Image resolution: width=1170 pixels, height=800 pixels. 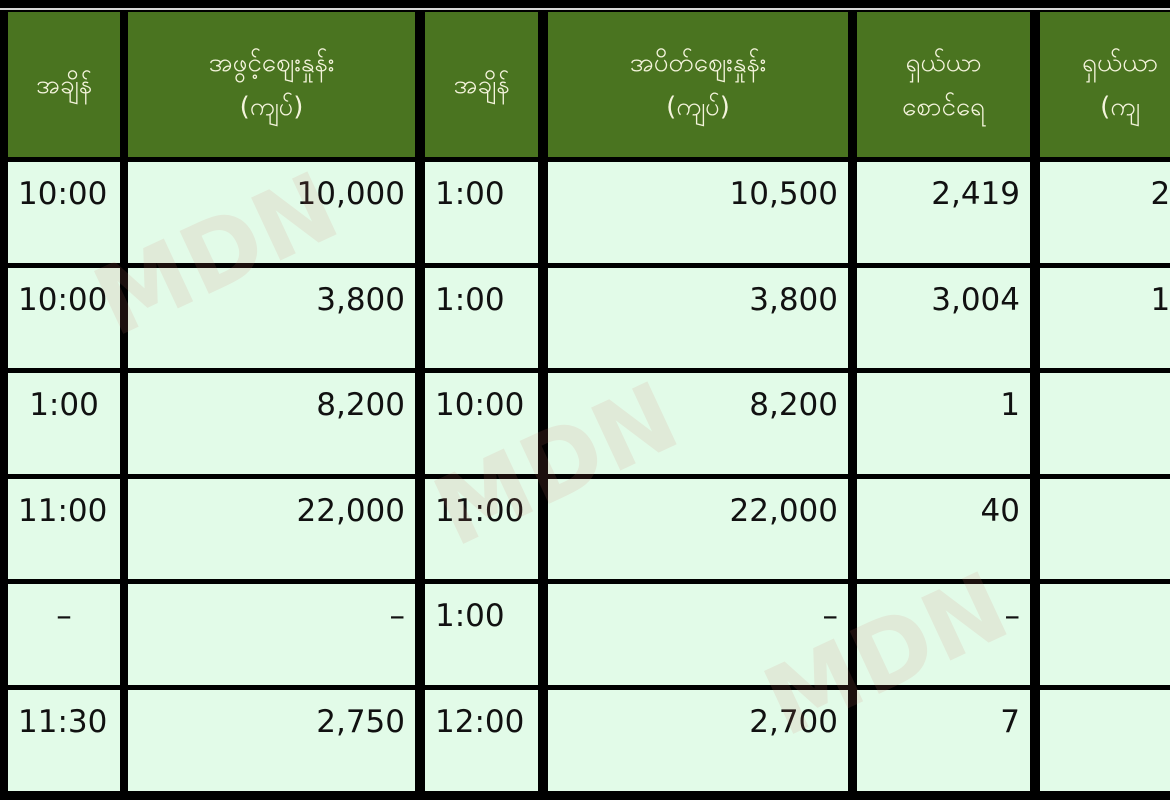 I want to click on table-cell-open-time: 11:30, so click(x=64, y=740).